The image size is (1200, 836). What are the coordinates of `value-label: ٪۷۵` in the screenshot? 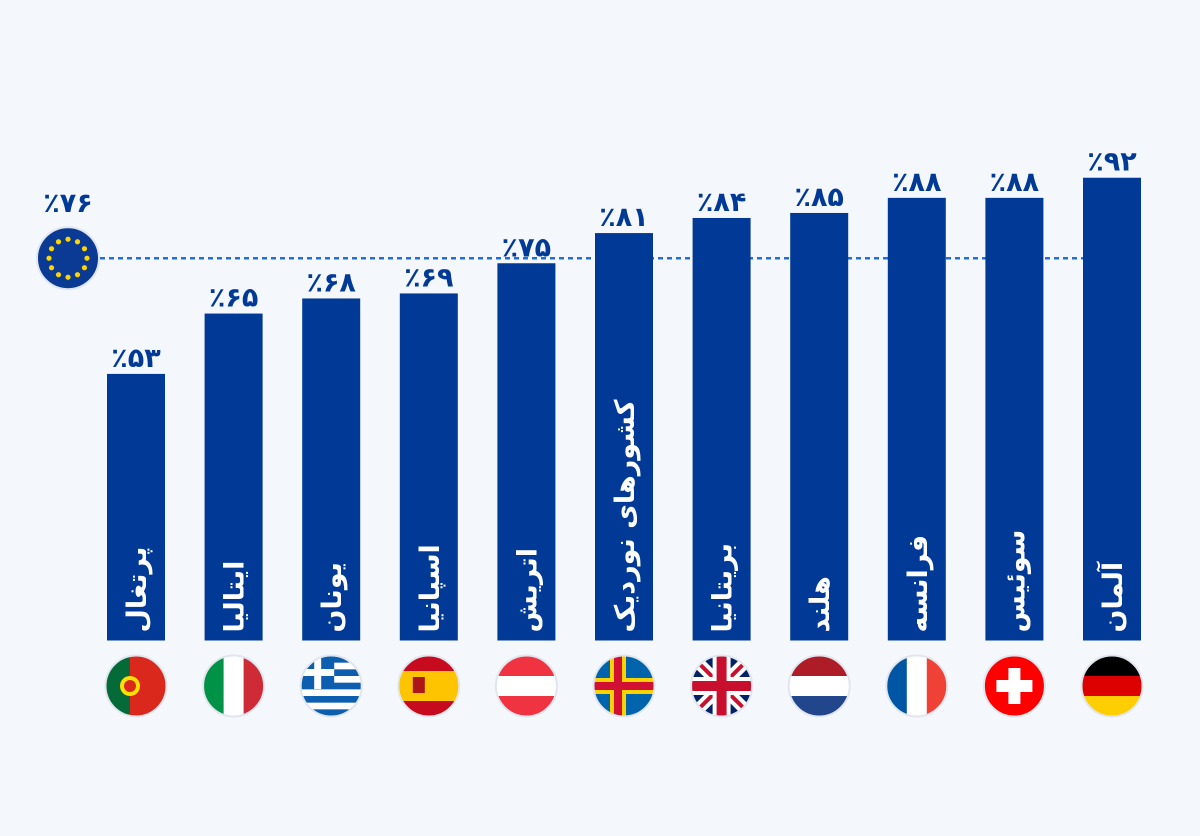 It's located at (526, 247).